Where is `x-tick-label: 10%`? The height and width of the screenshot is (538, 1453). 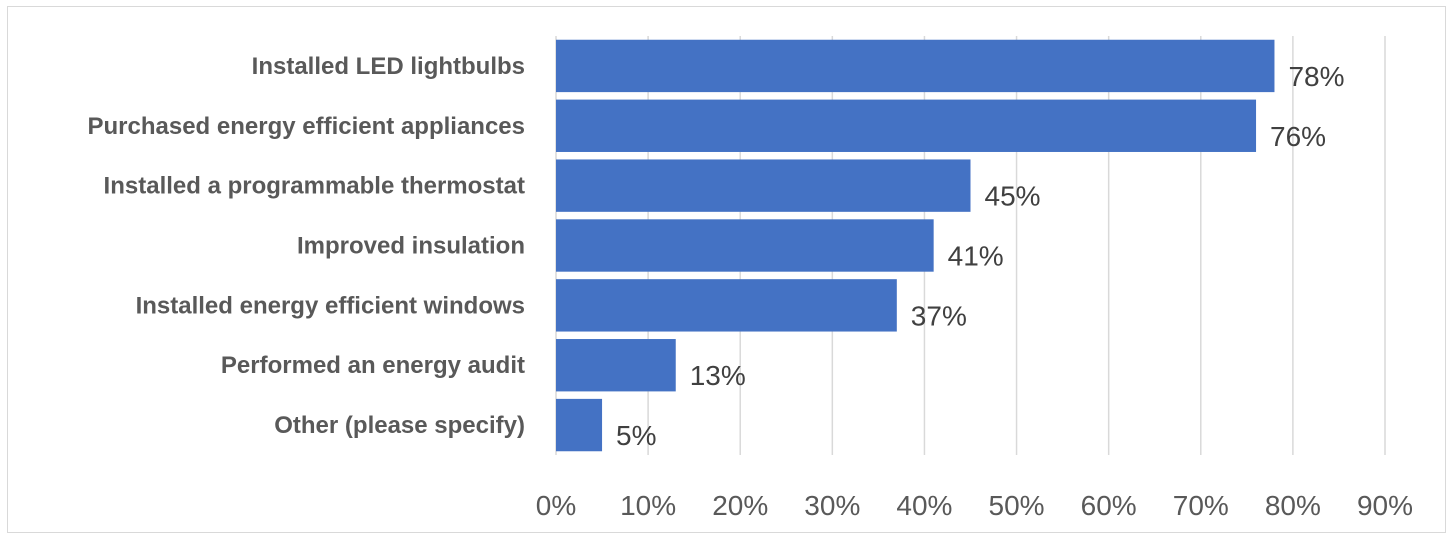 x-tick-label: 10% is located at coordinates (648, 505).